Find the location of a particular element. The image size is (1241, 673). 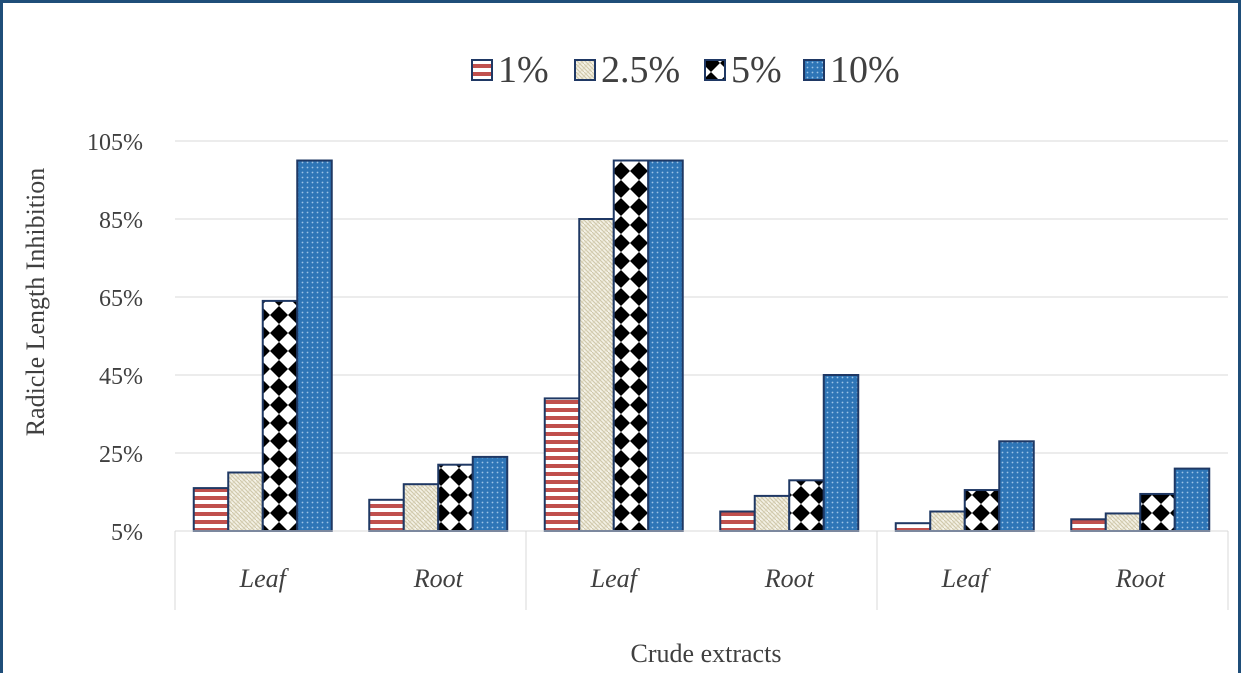

legend-label: 2.5% is located at coordinates (640, 70).